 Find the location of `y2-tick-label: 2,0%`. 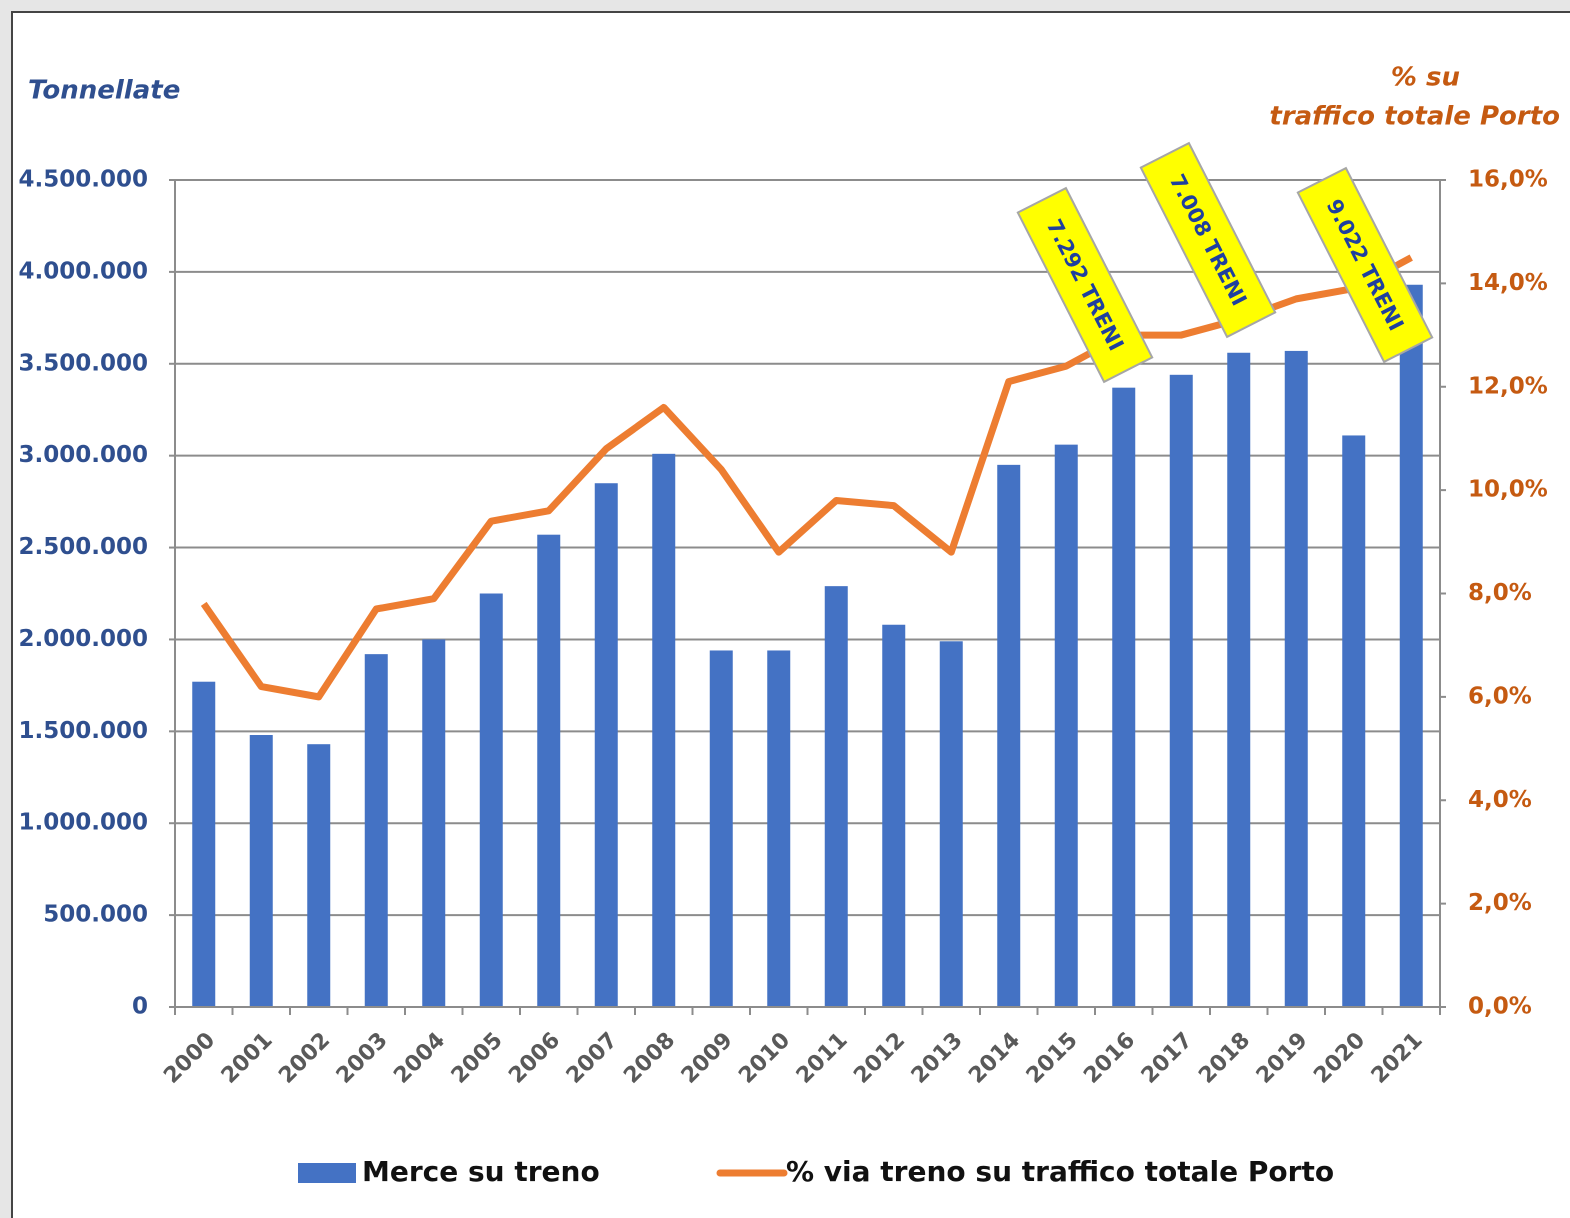

y2-tick-label: 2,0% is located at coordinates (1500, 903).